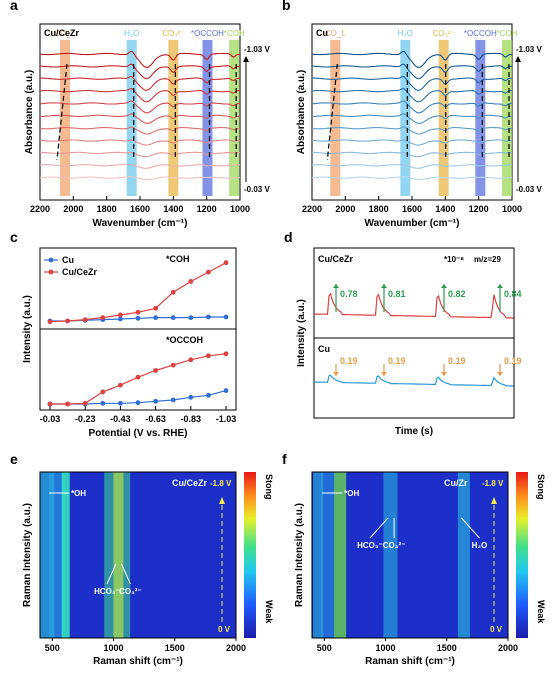  What do you see at coordinates (394, 545) in the screenshot?
I see `annotation-label: CO₃²⁻` at bounding box center [394, 545].